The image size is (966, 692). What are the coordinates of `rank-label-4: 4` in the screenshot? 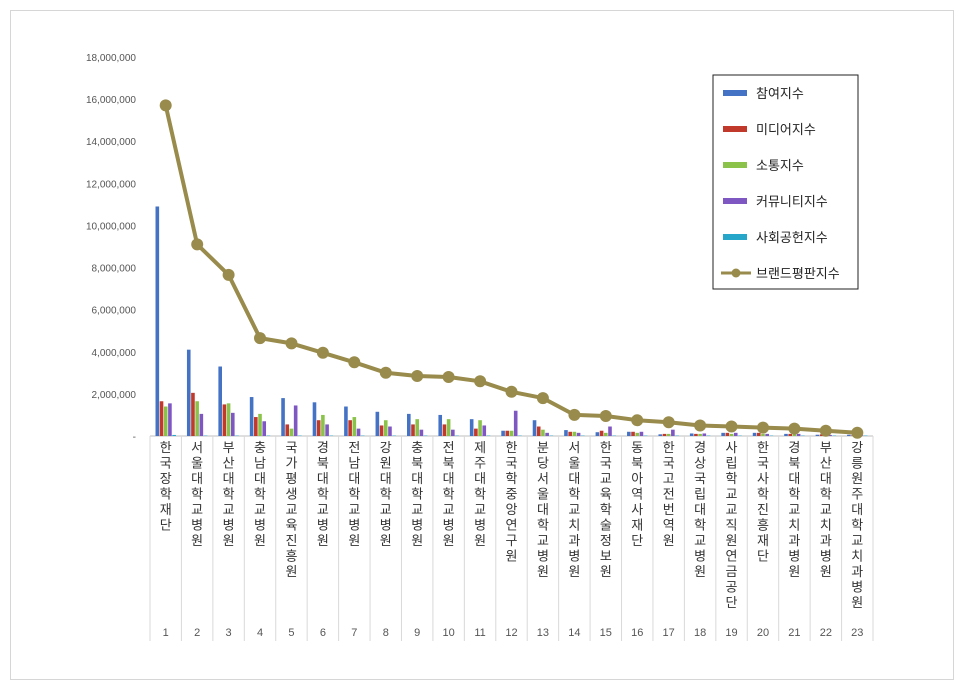 It's located at (260, 633).